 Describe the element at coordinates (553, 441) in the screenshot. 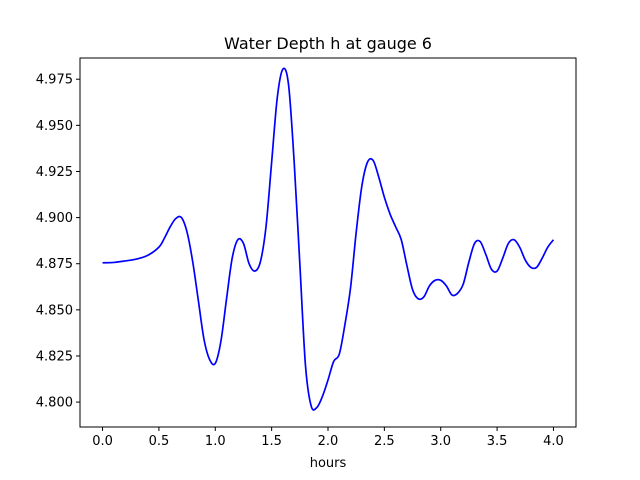

I see `x-tick-label: 4.0` at that location.